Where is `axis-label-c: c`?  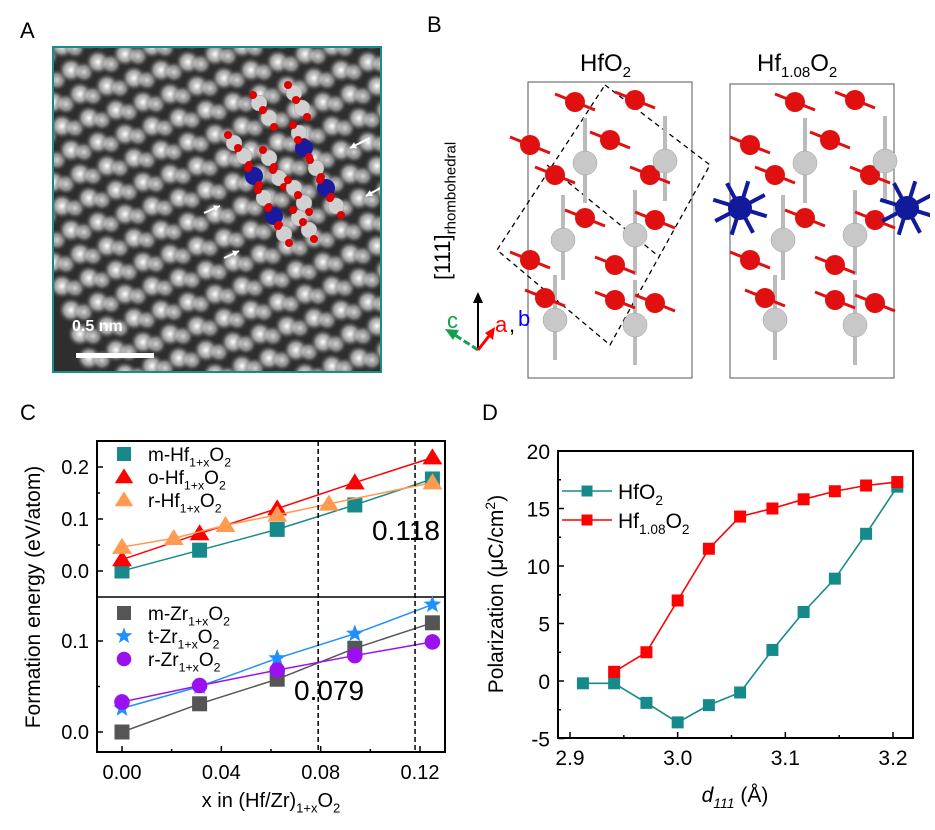 axis-label-c: c is located at coordinates (452, 320).